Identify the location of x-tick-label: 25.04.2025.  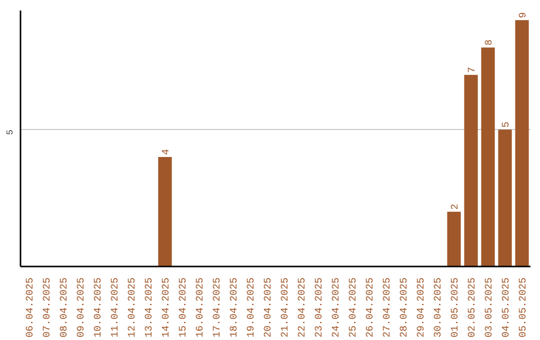
(354, 307).